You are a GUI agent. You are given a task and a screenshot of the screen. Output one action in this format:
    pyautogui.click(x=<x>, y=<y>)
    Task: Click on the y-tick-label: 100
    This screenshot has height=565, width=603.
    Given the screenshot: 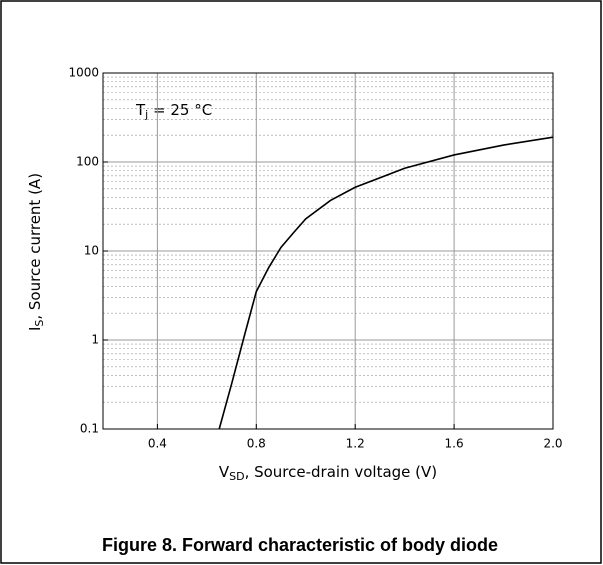 What is the action you would take?
    pyautogui.click(x=87, y=162)
    